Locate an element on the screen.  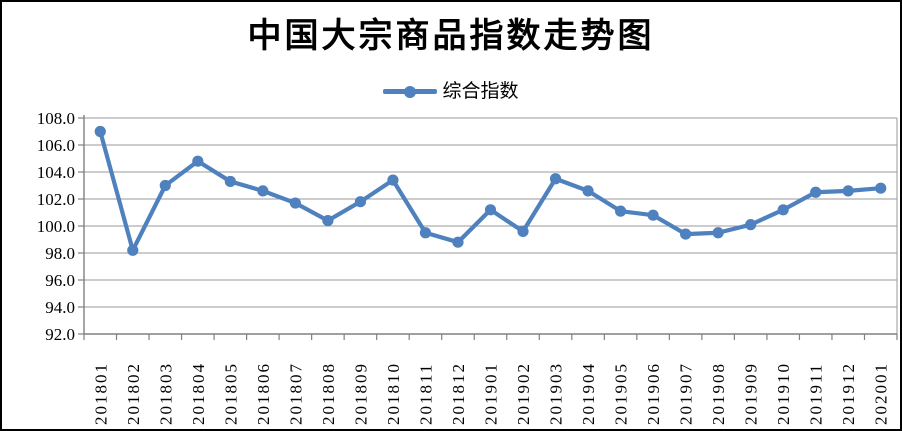
y-tick-label: 102.0 is located at coordinates (56, 199).